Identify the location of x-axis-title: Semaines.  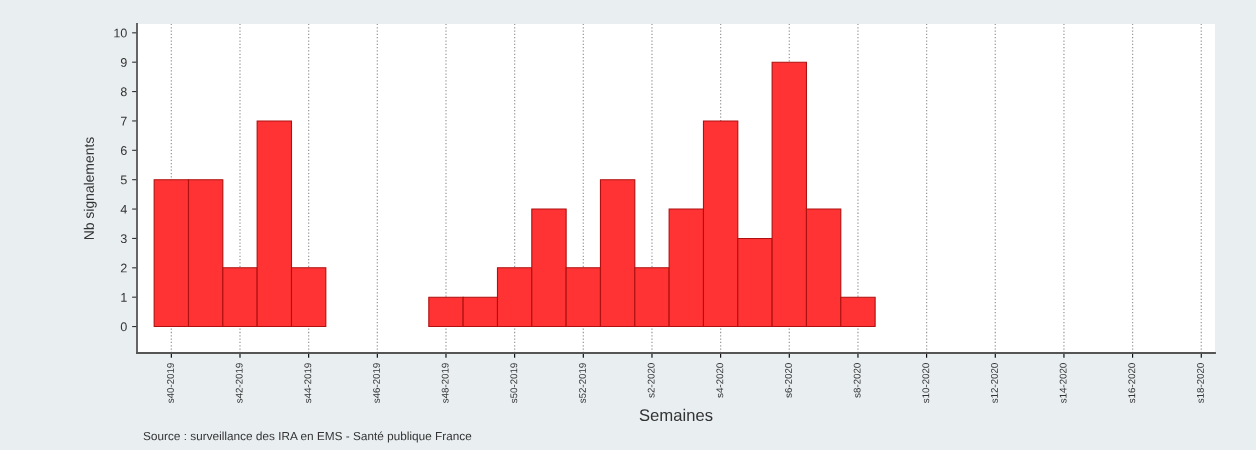
(676, 415).